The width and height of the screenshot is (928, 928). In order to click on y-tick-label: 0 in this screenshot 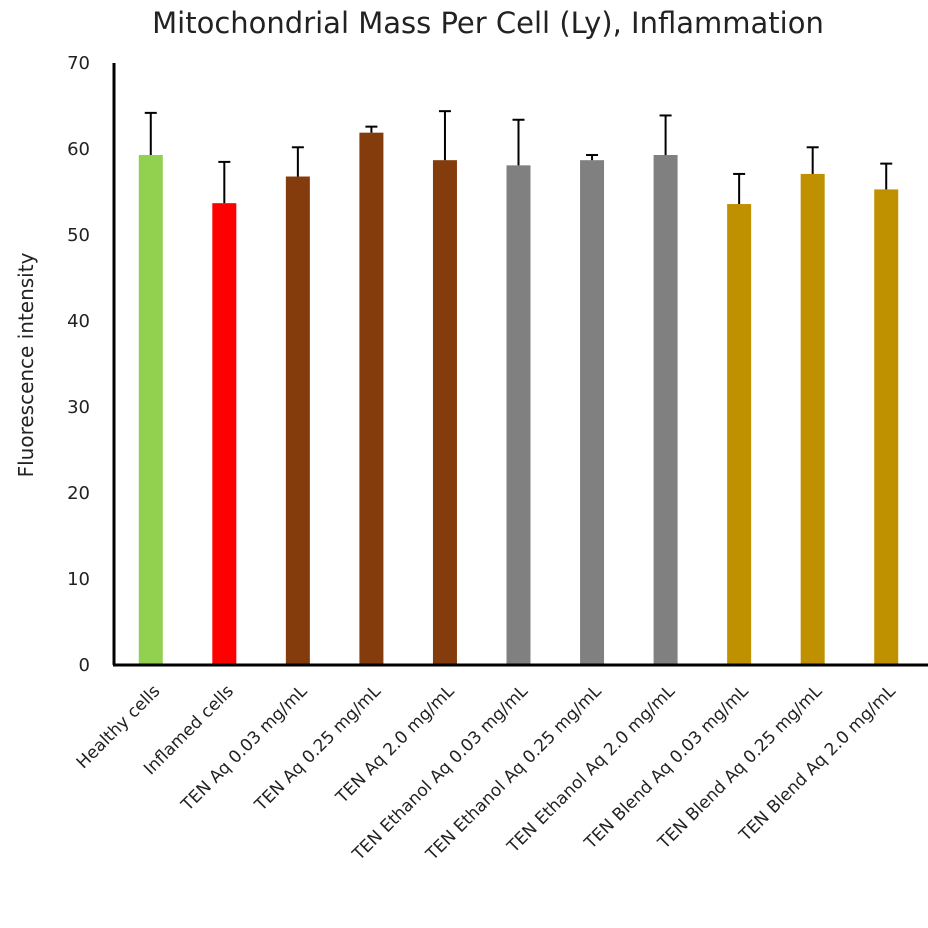, I will do `click(84, 665)`.